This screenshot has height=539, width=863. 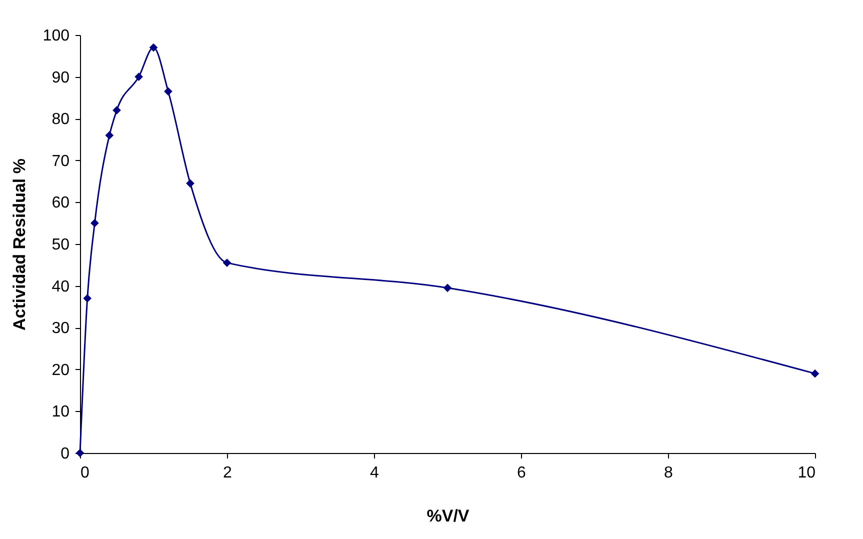 I want to click on y-tick-label: 100, so click(x=56, y=36).